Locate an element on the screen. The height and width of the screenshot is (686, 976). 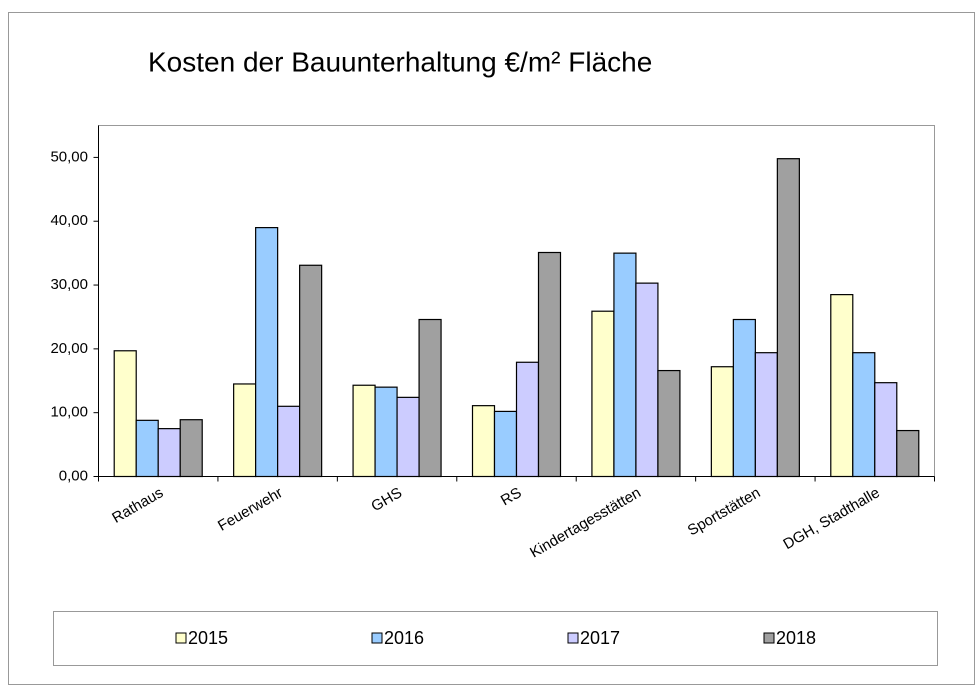
chart-title: Kosten der Bauunterhaltung €/m² Fläche is located at coordinates (400, 61).